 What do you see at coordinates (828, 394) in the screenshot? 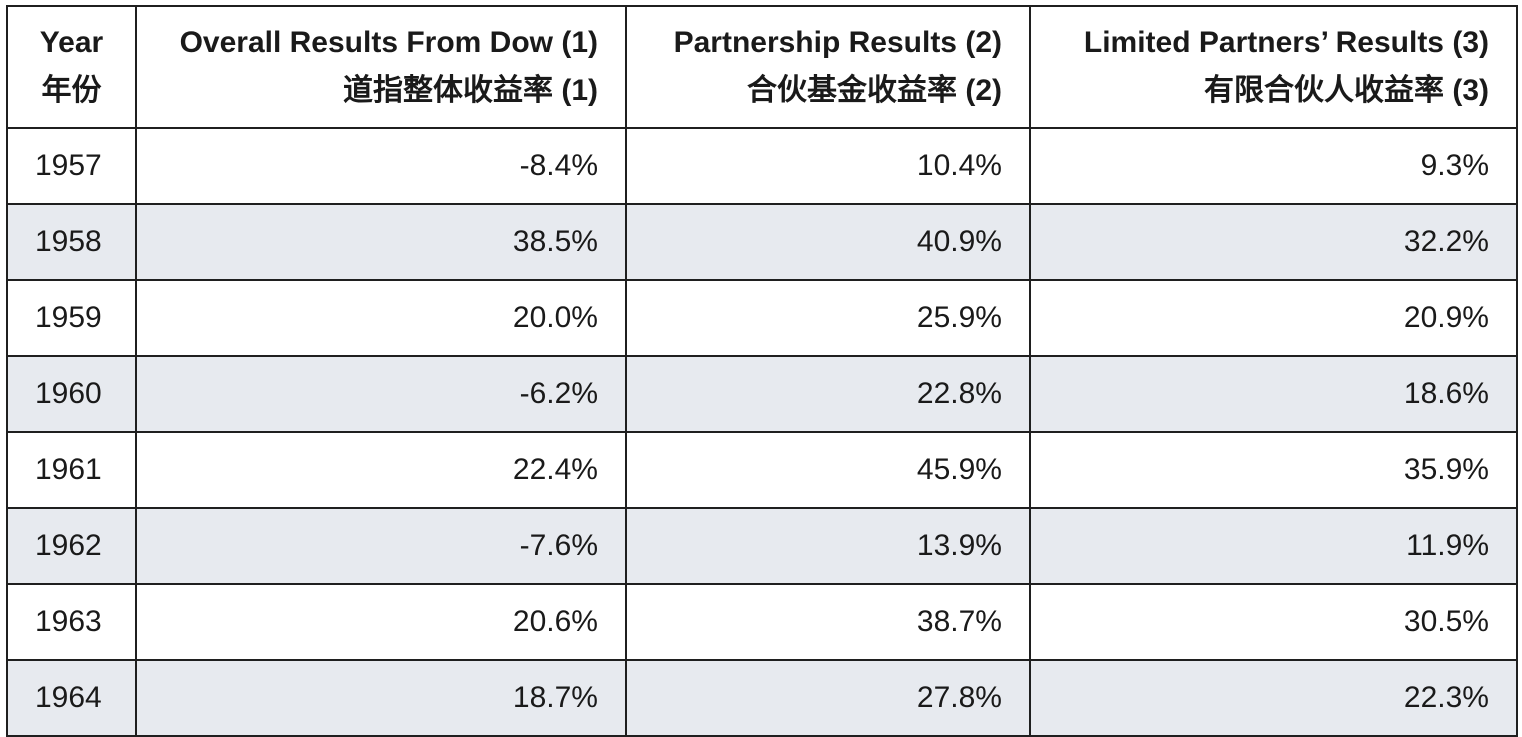
I see `cell-partnership: 22.8%` at bounding box center [828, 394].